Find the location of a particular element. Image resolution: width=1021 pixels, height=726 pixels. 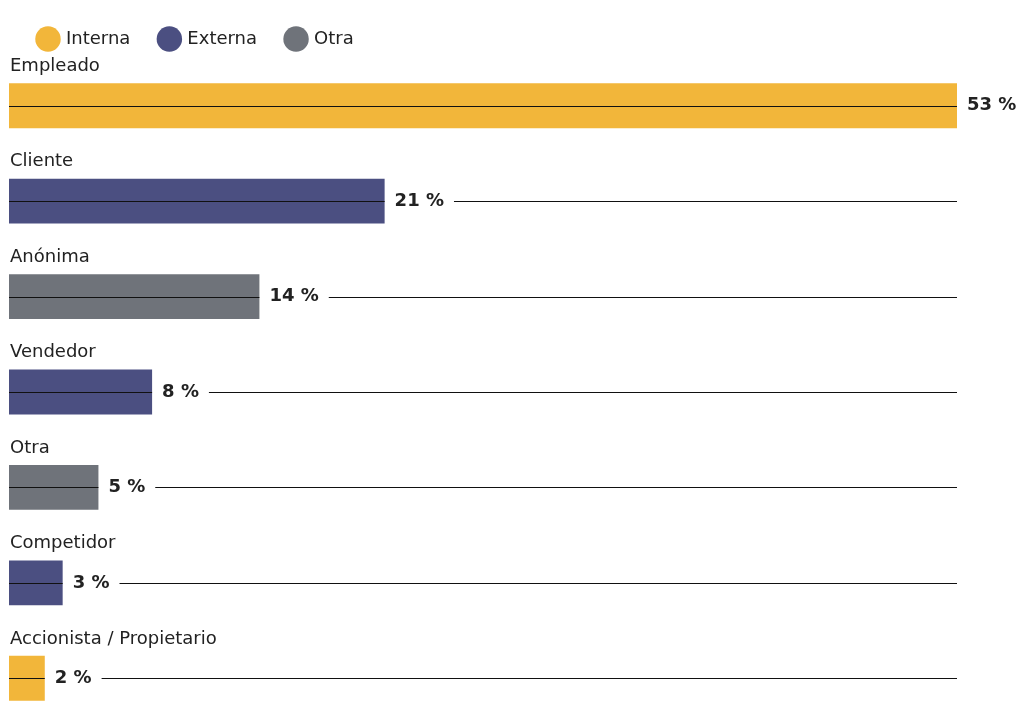

data-label: 2 % is located at coordinates (73, 676).